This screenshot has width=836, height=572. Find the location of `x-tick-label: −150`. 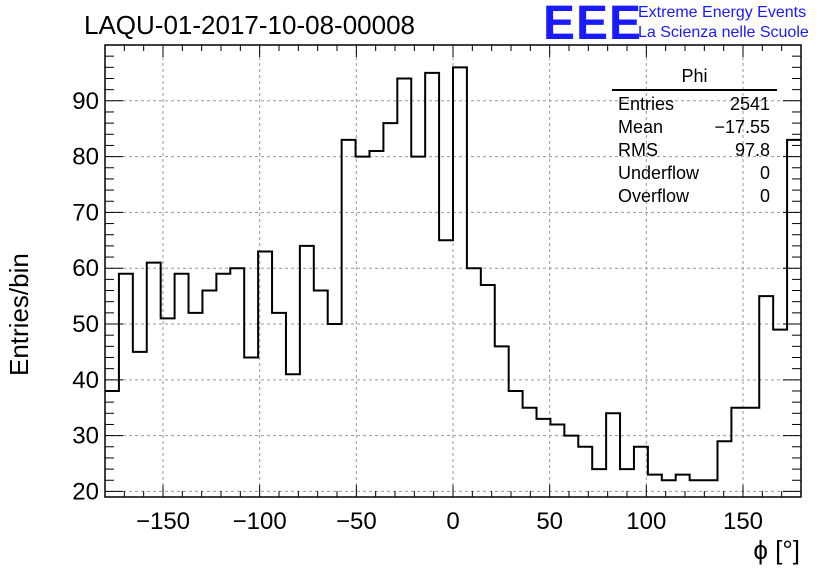

x-tick-label: −150 is located at coordinates (163, 521).